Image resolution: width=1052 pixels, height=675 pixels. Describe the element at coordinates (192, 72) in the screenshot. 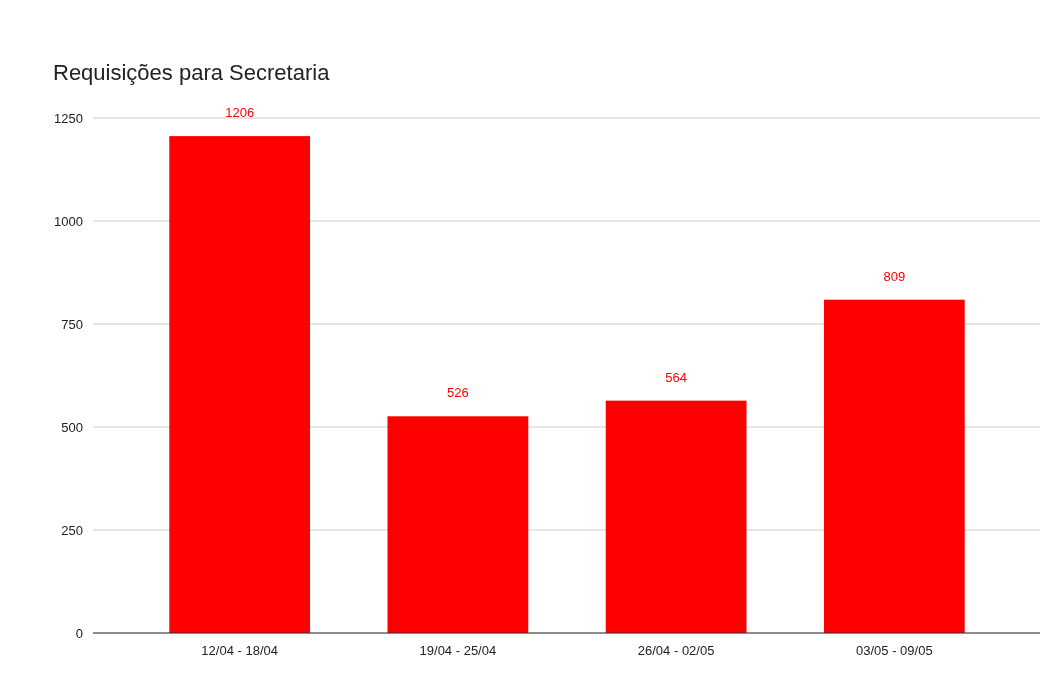

I see `chart-title: Requisições para Secretaria` at that location.